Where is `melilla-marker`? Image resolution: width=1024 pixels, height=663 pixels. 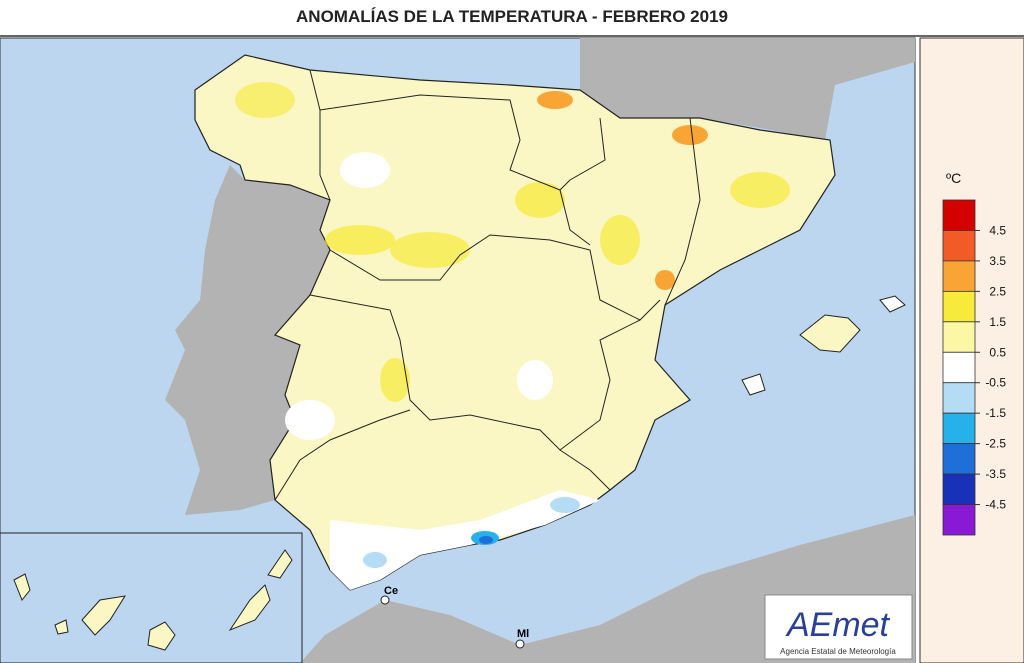
melilla-marker is located at coordinates (520, 644).